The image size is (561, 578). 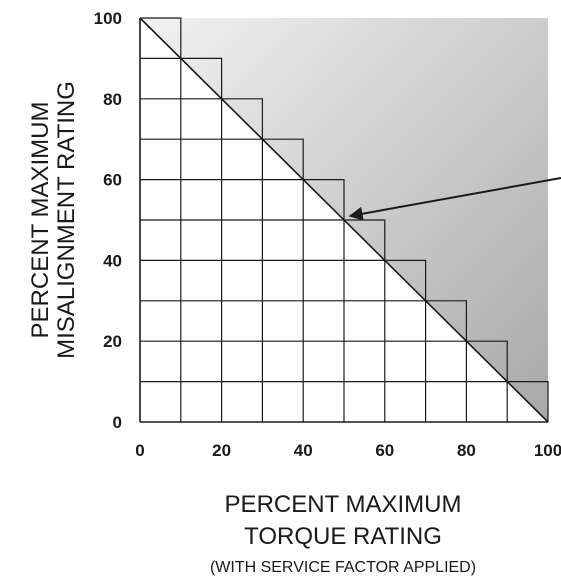 I want to click on x-tick-label: 80, so click(x=466, y=450).